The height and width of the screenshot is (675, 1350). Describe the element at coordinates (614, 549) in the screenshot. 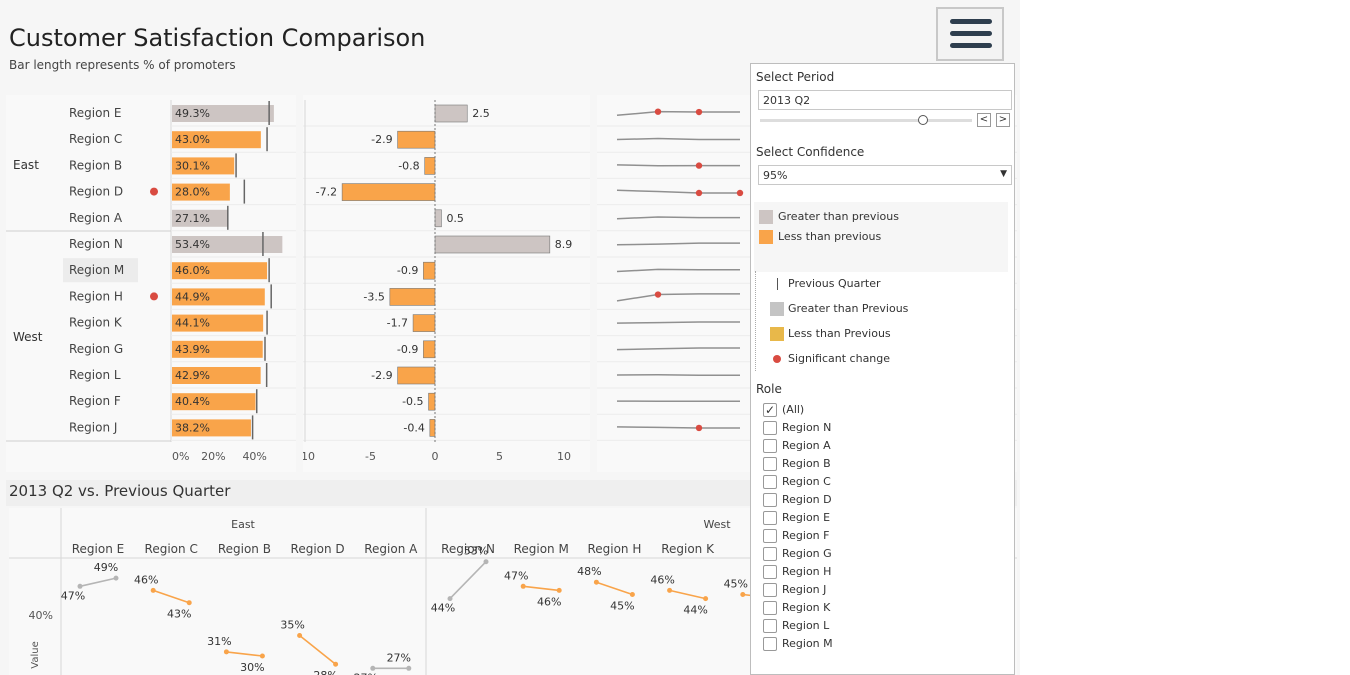

I see `region-column-header: Region H` at that location.